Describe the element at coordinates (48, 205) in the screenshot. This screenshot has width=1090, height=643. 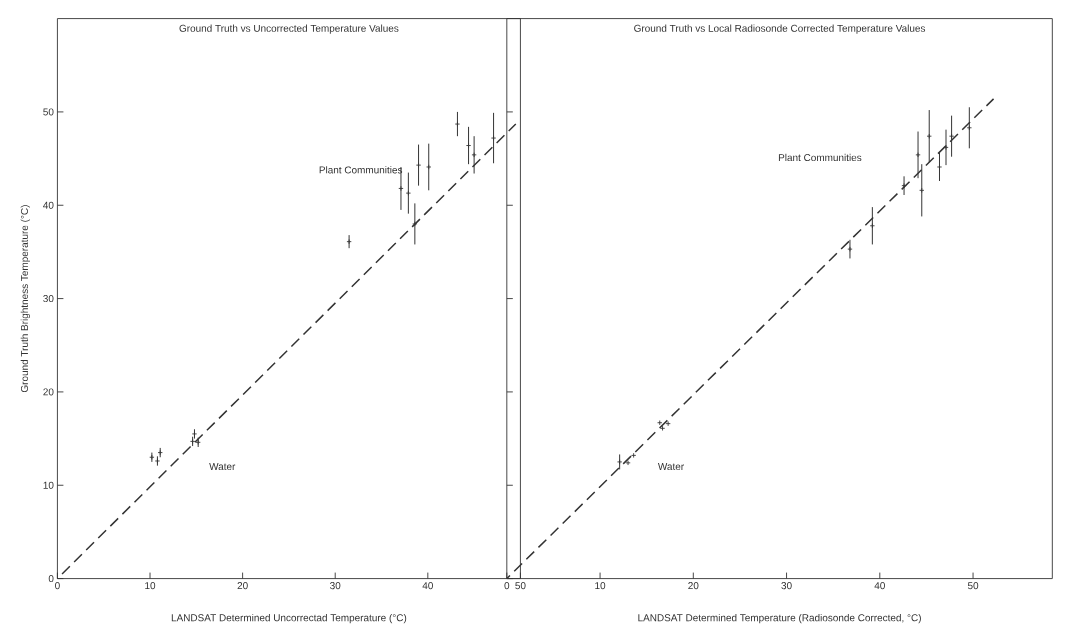
I see `y-tick-label: 40` at that location.